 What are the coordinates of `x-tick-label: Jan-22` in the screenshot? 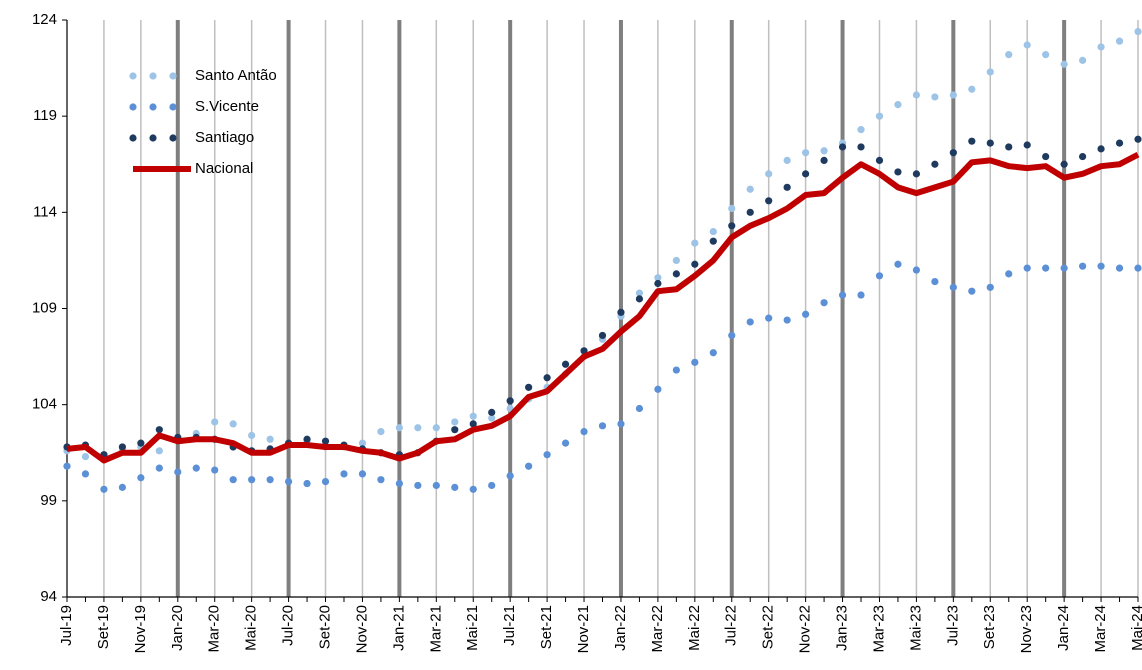 It's located at (620, 628).